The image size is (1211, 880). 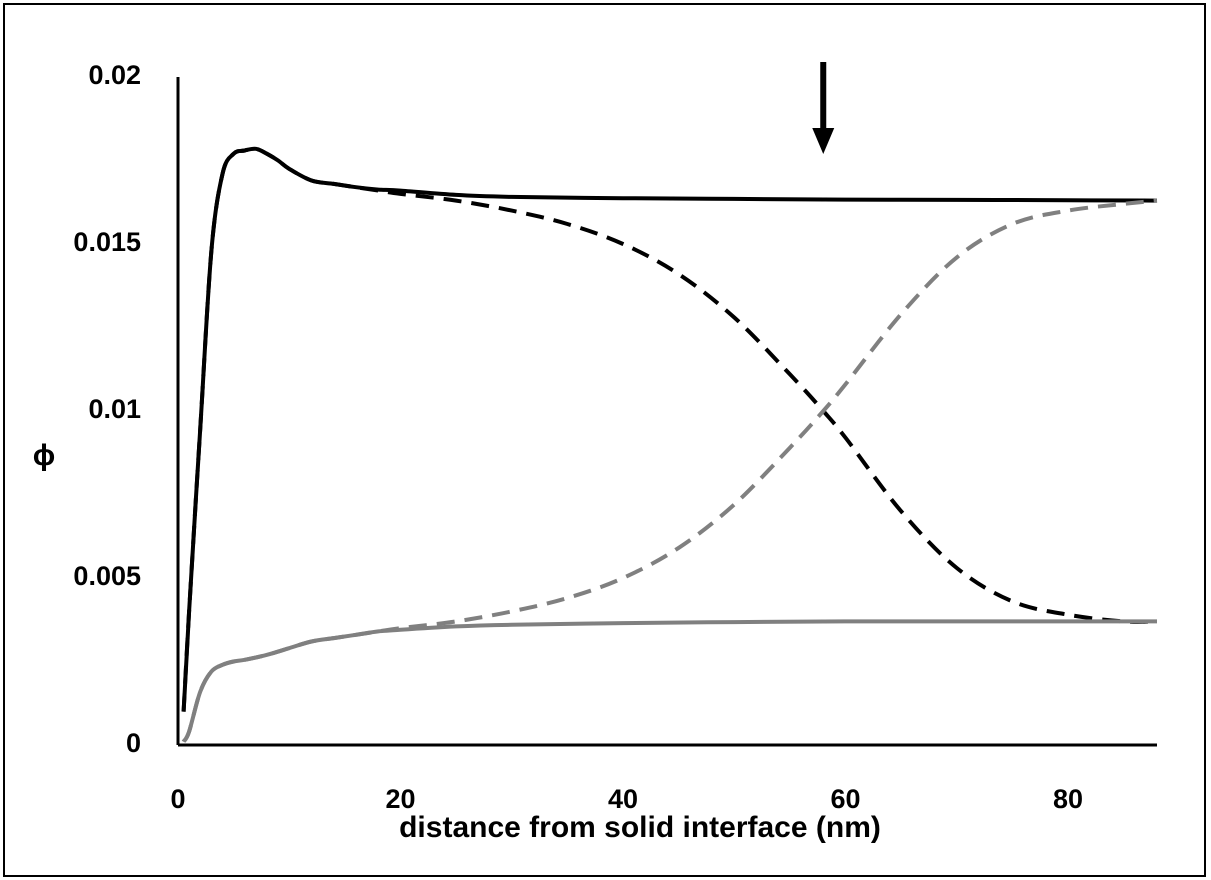 I want to click on x-tick-label: 40, so click(x=623, y=799).